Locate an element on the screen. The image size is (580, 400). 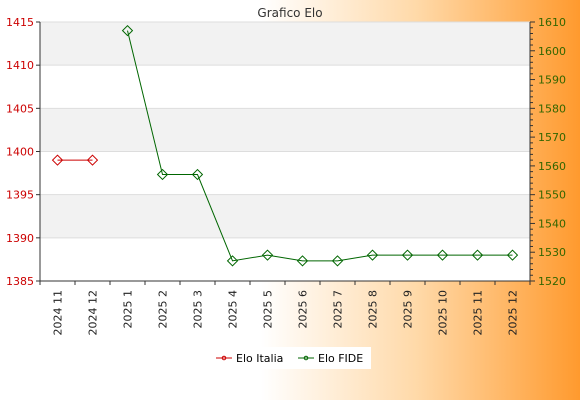
right-tick-label: 1570 is located at coordinates (552, 137).